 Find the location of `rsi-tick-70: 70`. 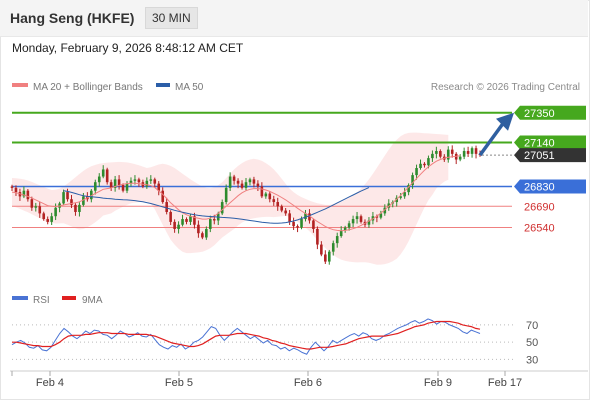

rsi-tick-70: 70 is located at coordinates (532, 326).